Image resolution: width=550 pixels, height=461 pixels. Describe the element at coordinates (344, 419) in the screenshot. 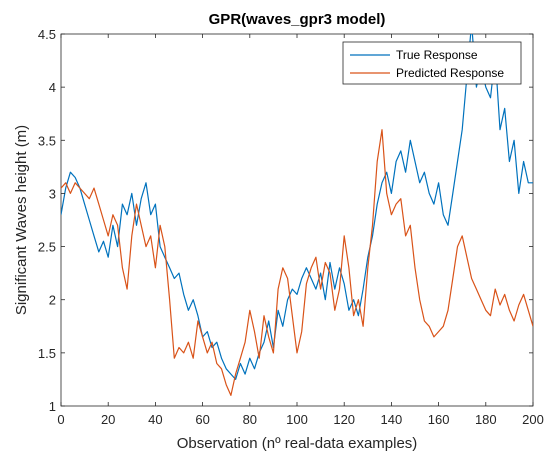

I see `x-tick-label: 120` at that location.